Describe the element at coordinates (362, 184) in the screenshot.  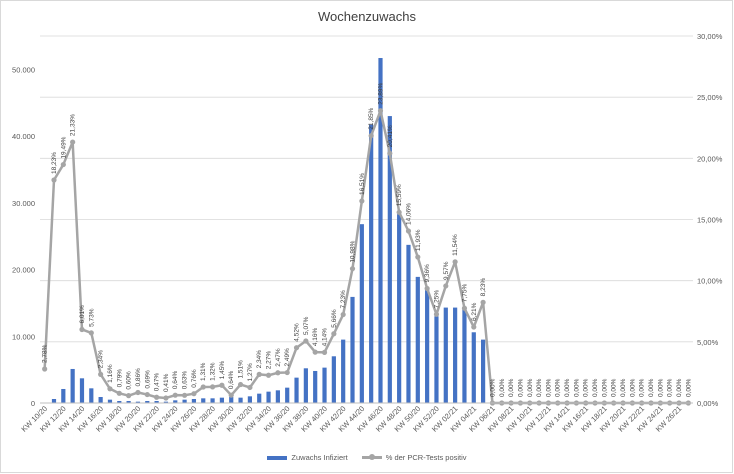
I see `data-label: 16,51%` at that location.